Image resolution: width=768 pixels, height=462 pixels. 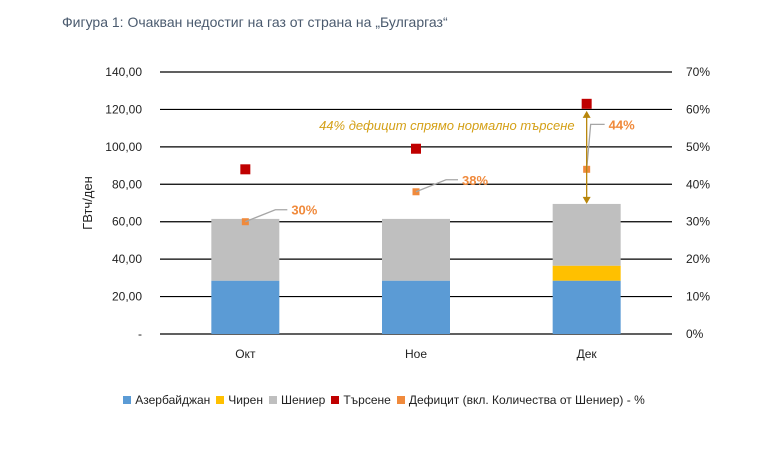 What do you see at coordinates (123, 147) in the screenshot?
I see `y-tick-label: 100,00` at bounding box center [123, 147].